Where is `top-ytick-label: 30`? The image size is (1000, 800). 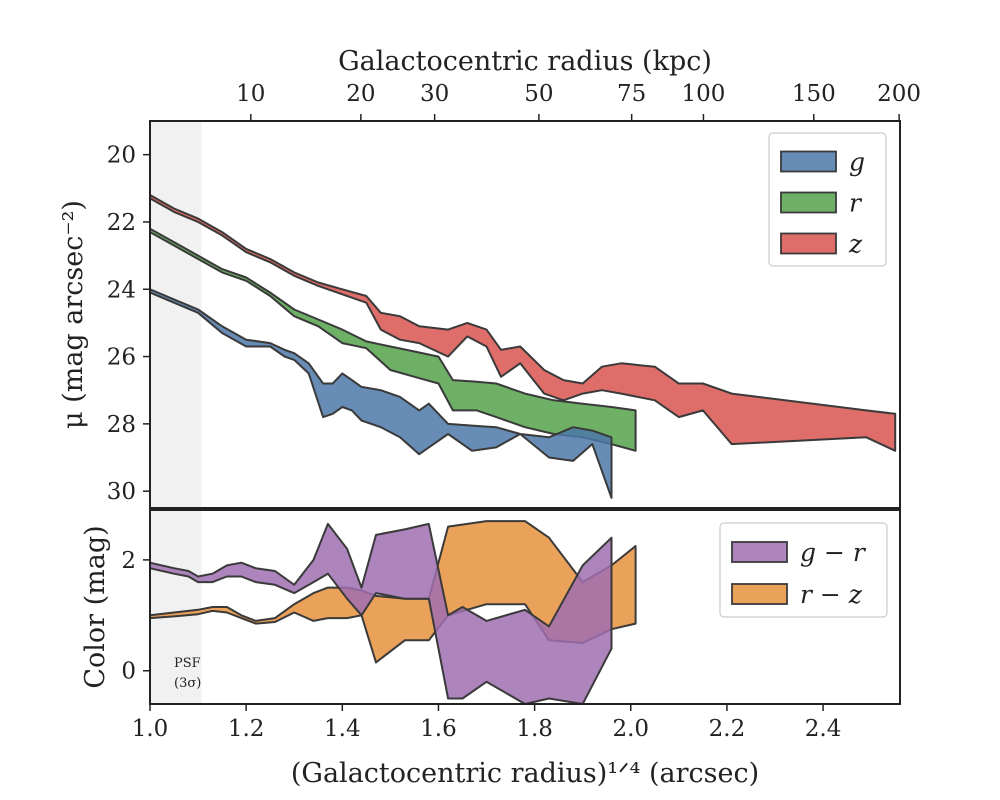
top-ytick-label: 30 is located at coordinates (121, 492).